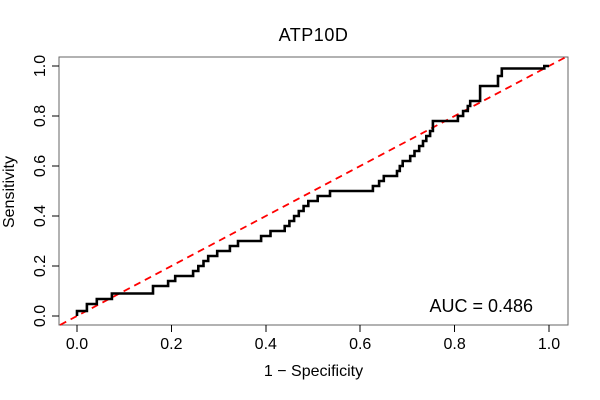 The height and width of the screenshot is (400, 600). What do you see at coordinates (40, 166) in the screenshot?
I see `y-tick-label: 0.6` at bounding box center [40, 166].